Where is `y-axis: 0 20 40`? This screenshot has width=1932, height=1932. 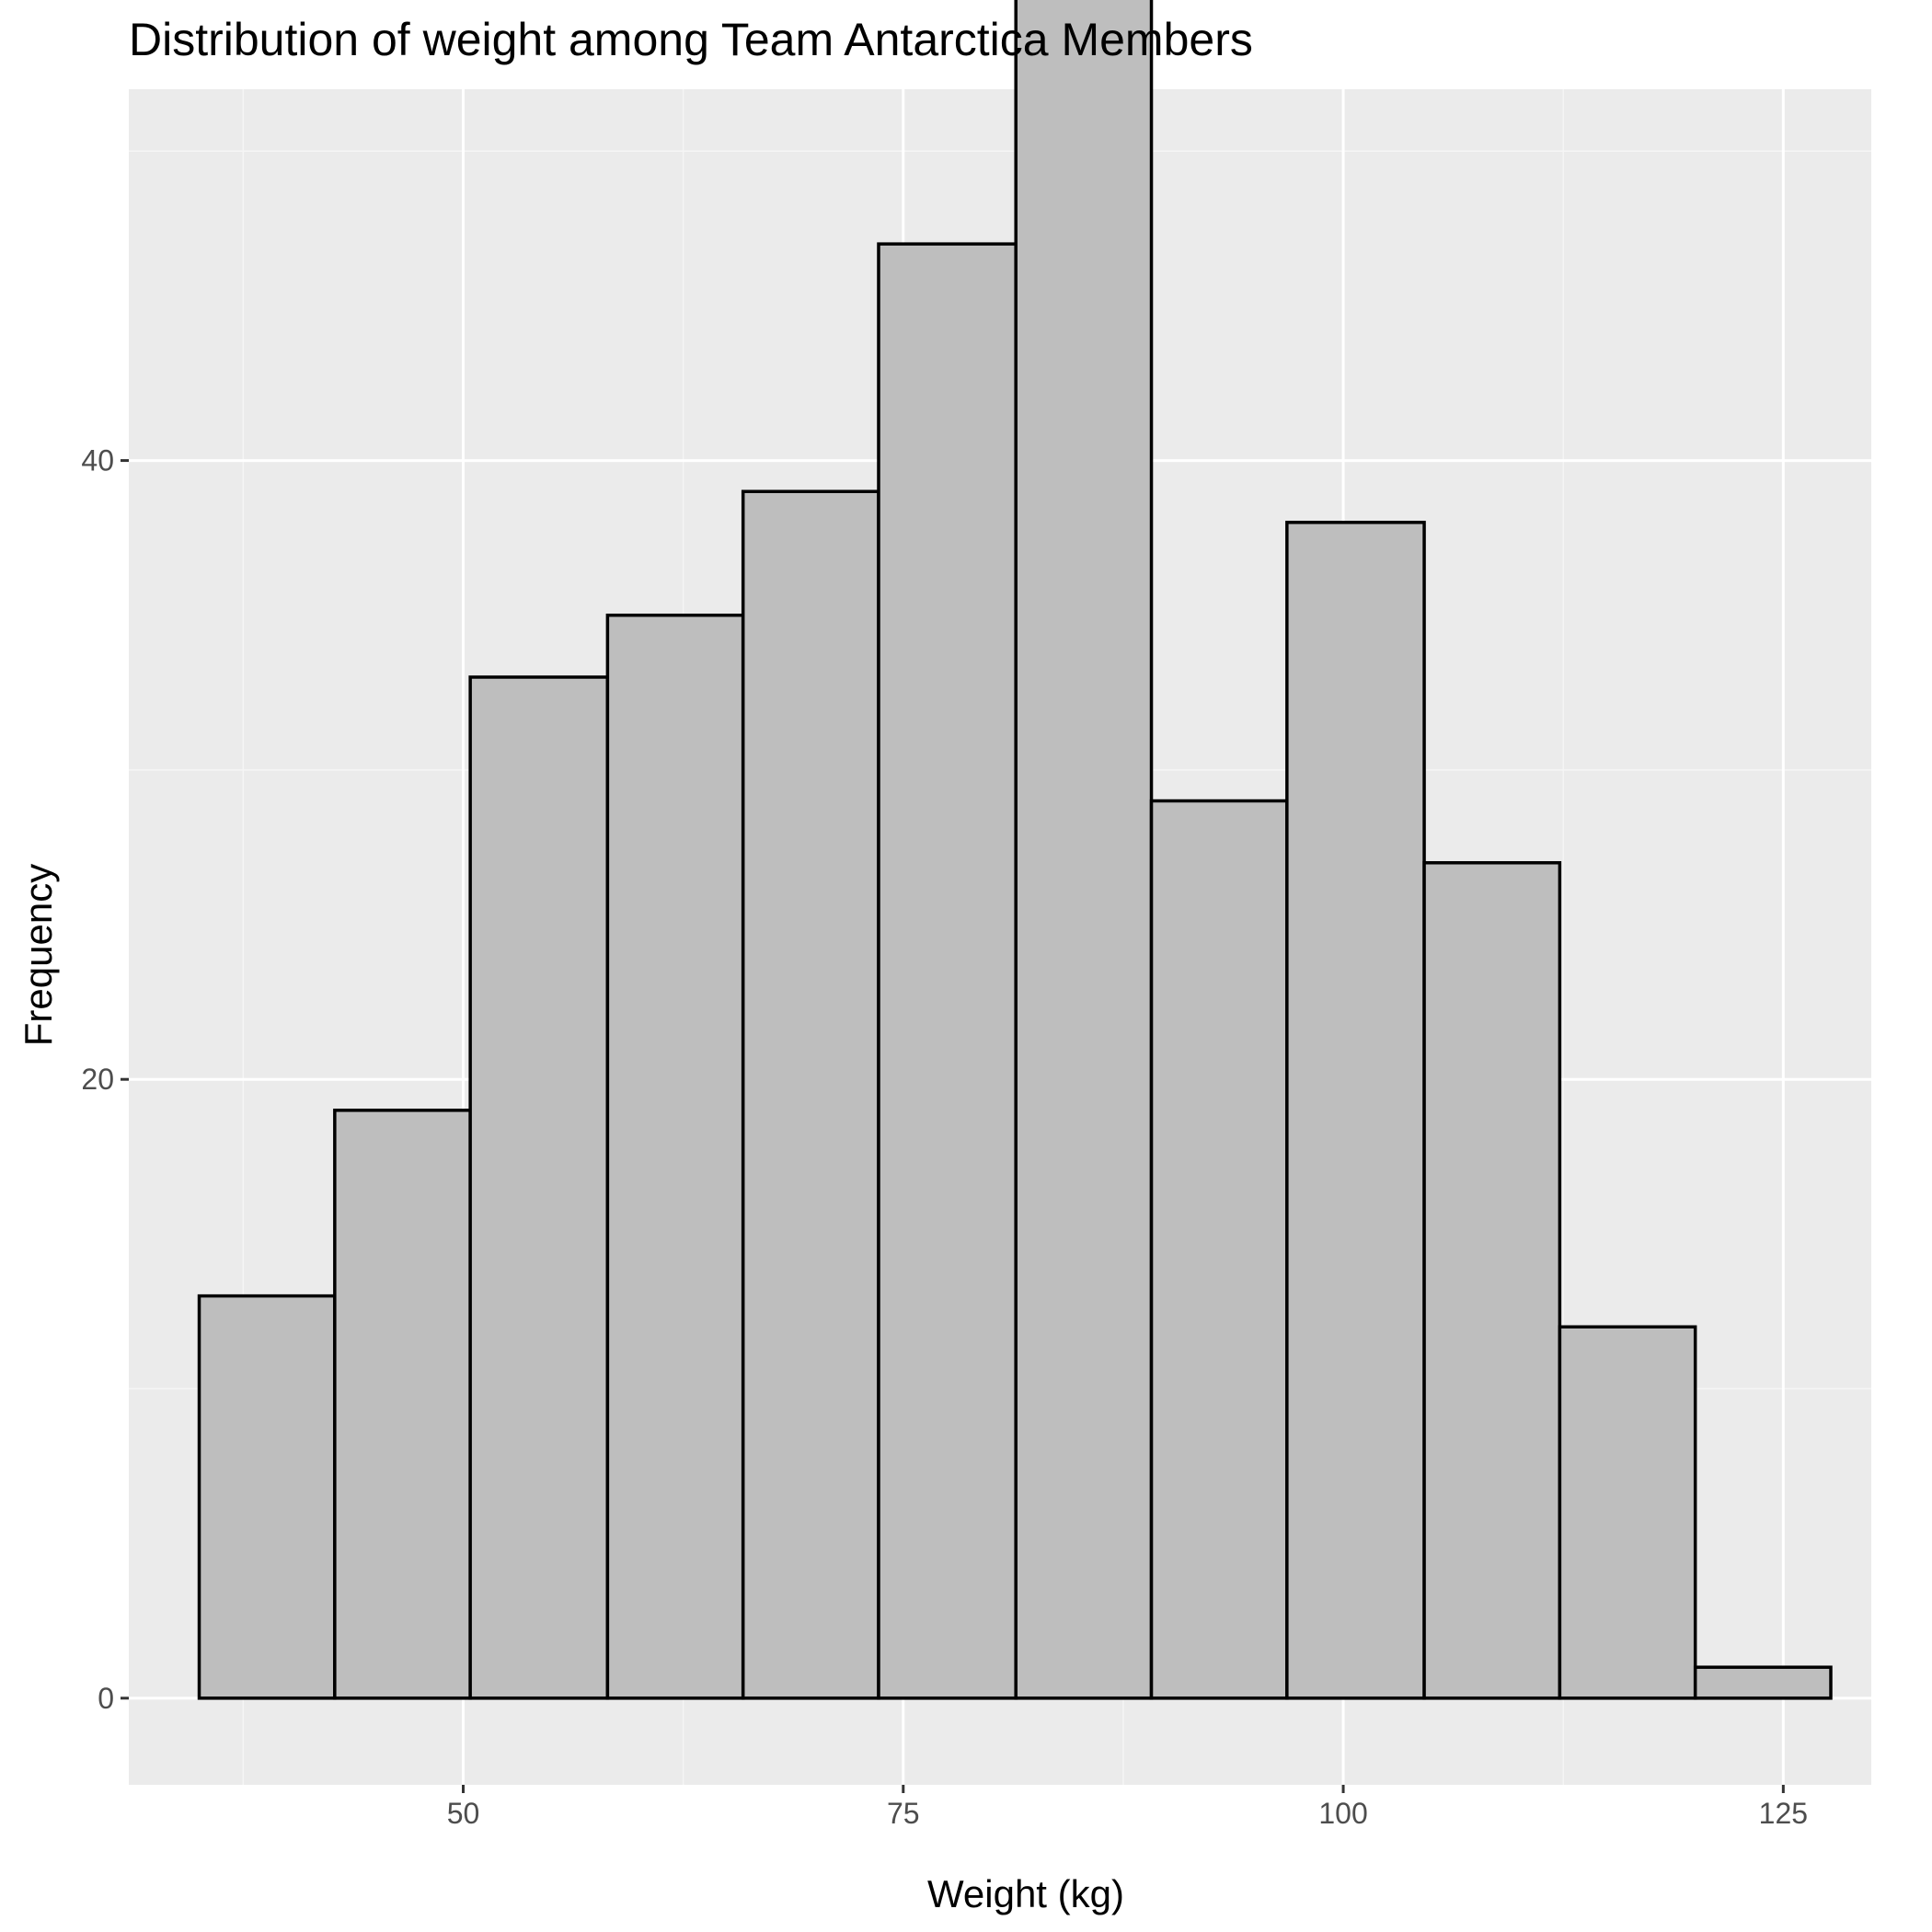 y-axis: 0 20 40 is located at coordinates (105, 1079).